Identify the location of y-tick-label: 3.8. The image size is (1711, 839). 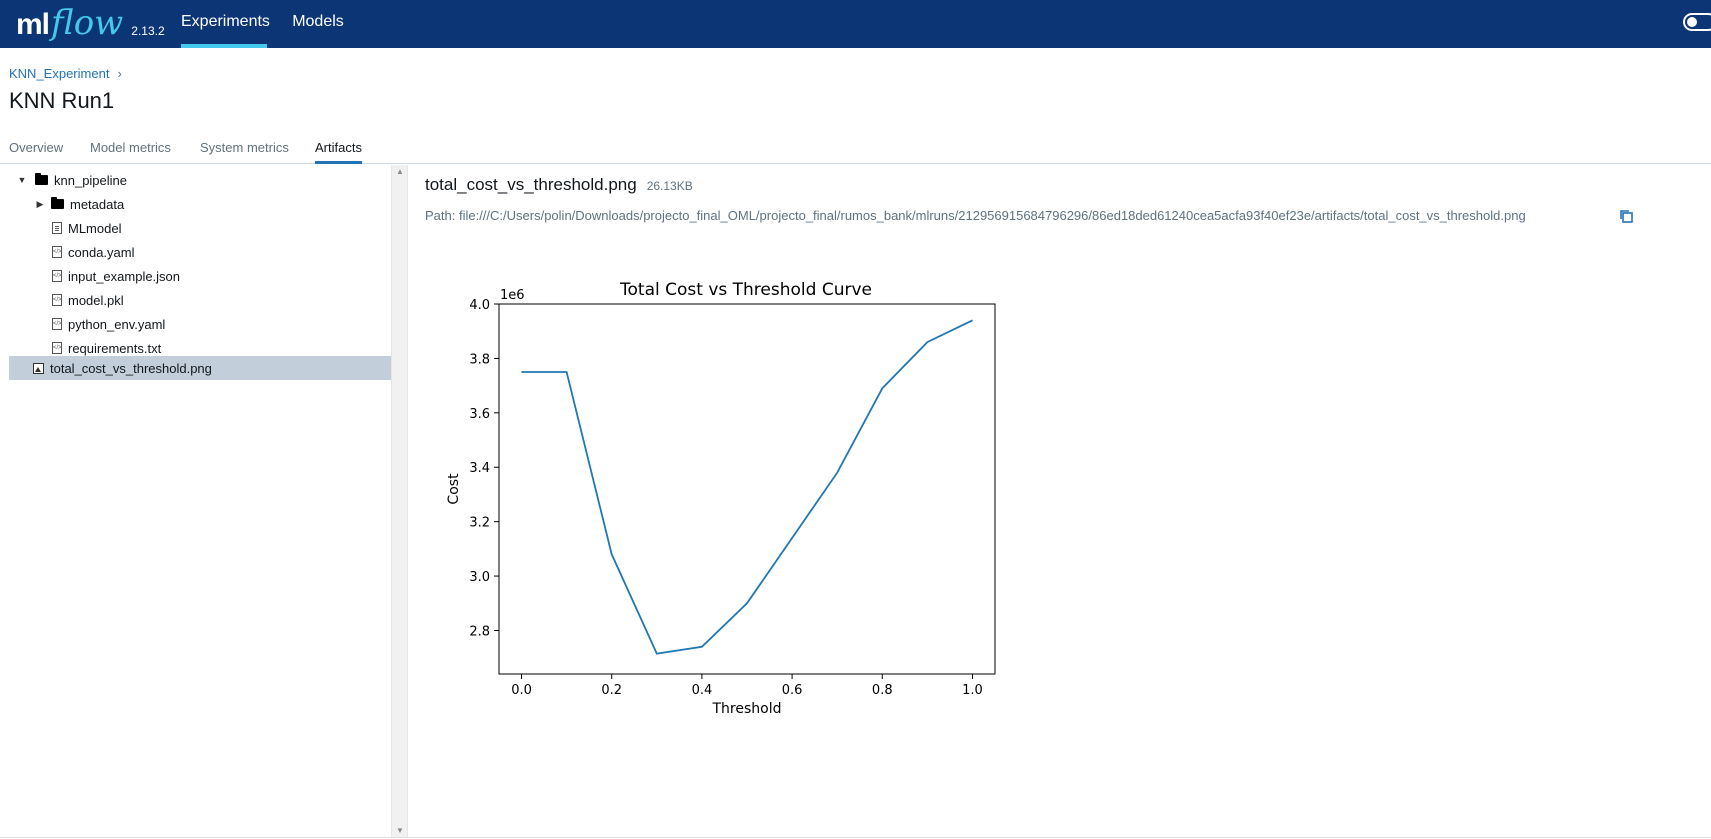
(479, 359).